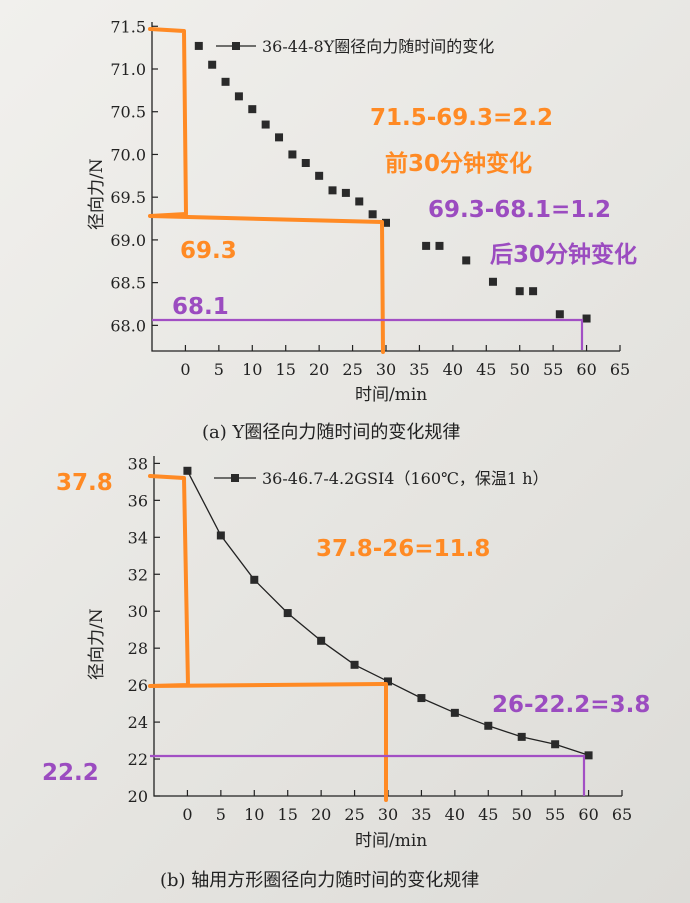 The height and width of the screenshot is (903, 690). What do you see at coordinates (138, 537) in the screenshot?
I see `y-tick-label: 34` at bounding box center [138, 537].